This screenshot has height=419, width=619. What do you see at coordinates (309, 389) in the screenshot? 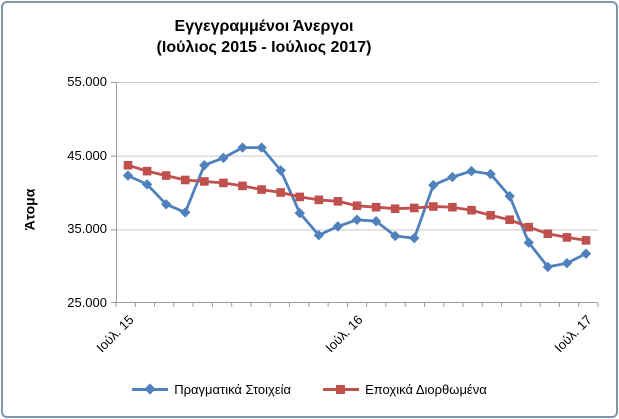
I see `legend: Πραγματικά Στοιχεία Εποχικά Διορθωμένα` at bounding box center [309, 389].